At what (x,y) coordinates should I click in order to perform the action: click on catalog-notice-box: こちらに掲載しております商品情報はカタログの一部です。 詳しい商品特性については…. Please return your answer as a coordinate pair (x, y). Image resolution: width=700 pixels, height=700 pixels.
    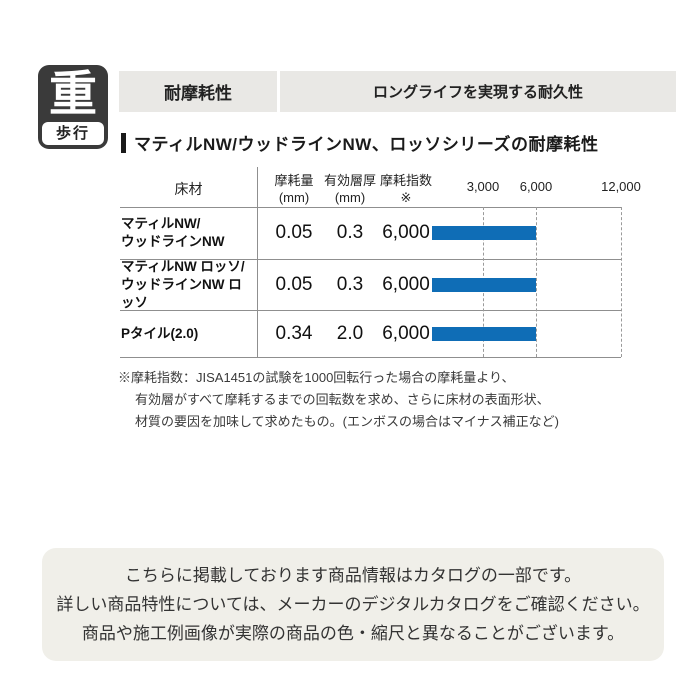
    Looking at the image, I should click on (353, 604).